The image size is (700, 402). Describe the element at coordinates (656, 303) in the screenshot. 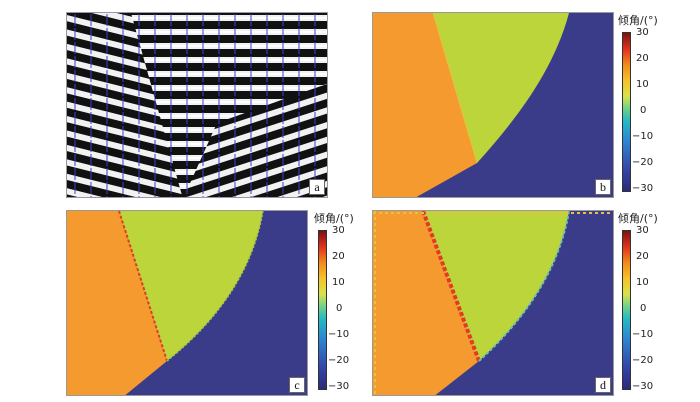

I see `colorbar-d: 倾角/(°) 30 20 10 0 −10 −20 −30` at that location.